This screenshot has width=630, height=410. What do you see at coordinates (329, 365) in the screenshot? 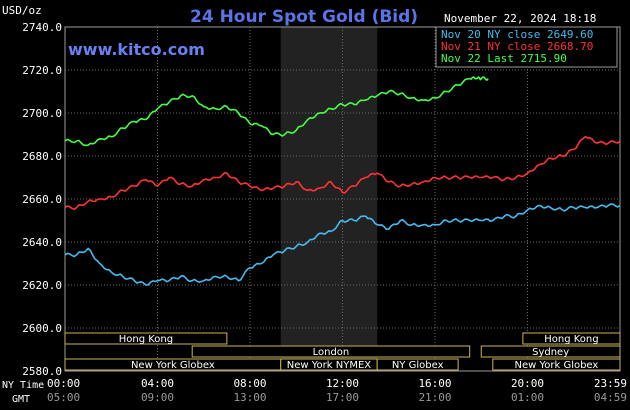
I see `session-label: New York NYMEX` at bounding box center [329, 365].